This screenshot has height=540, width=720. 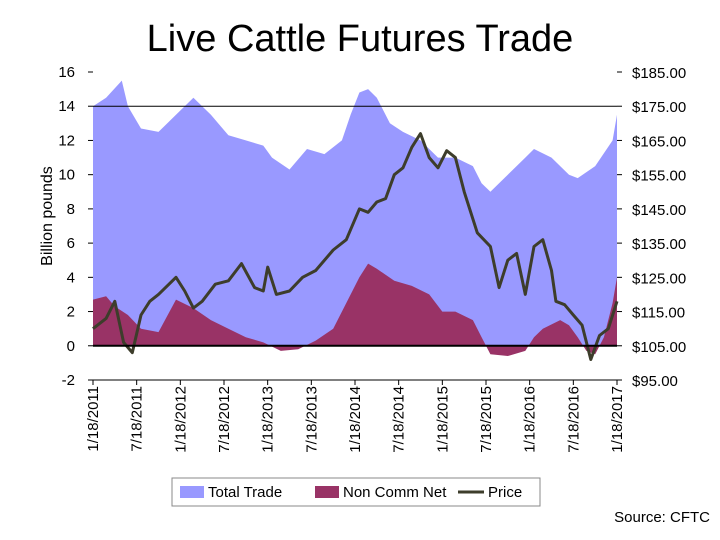 I want to click on y-tick-label: 4, so click(x=71, y=277).